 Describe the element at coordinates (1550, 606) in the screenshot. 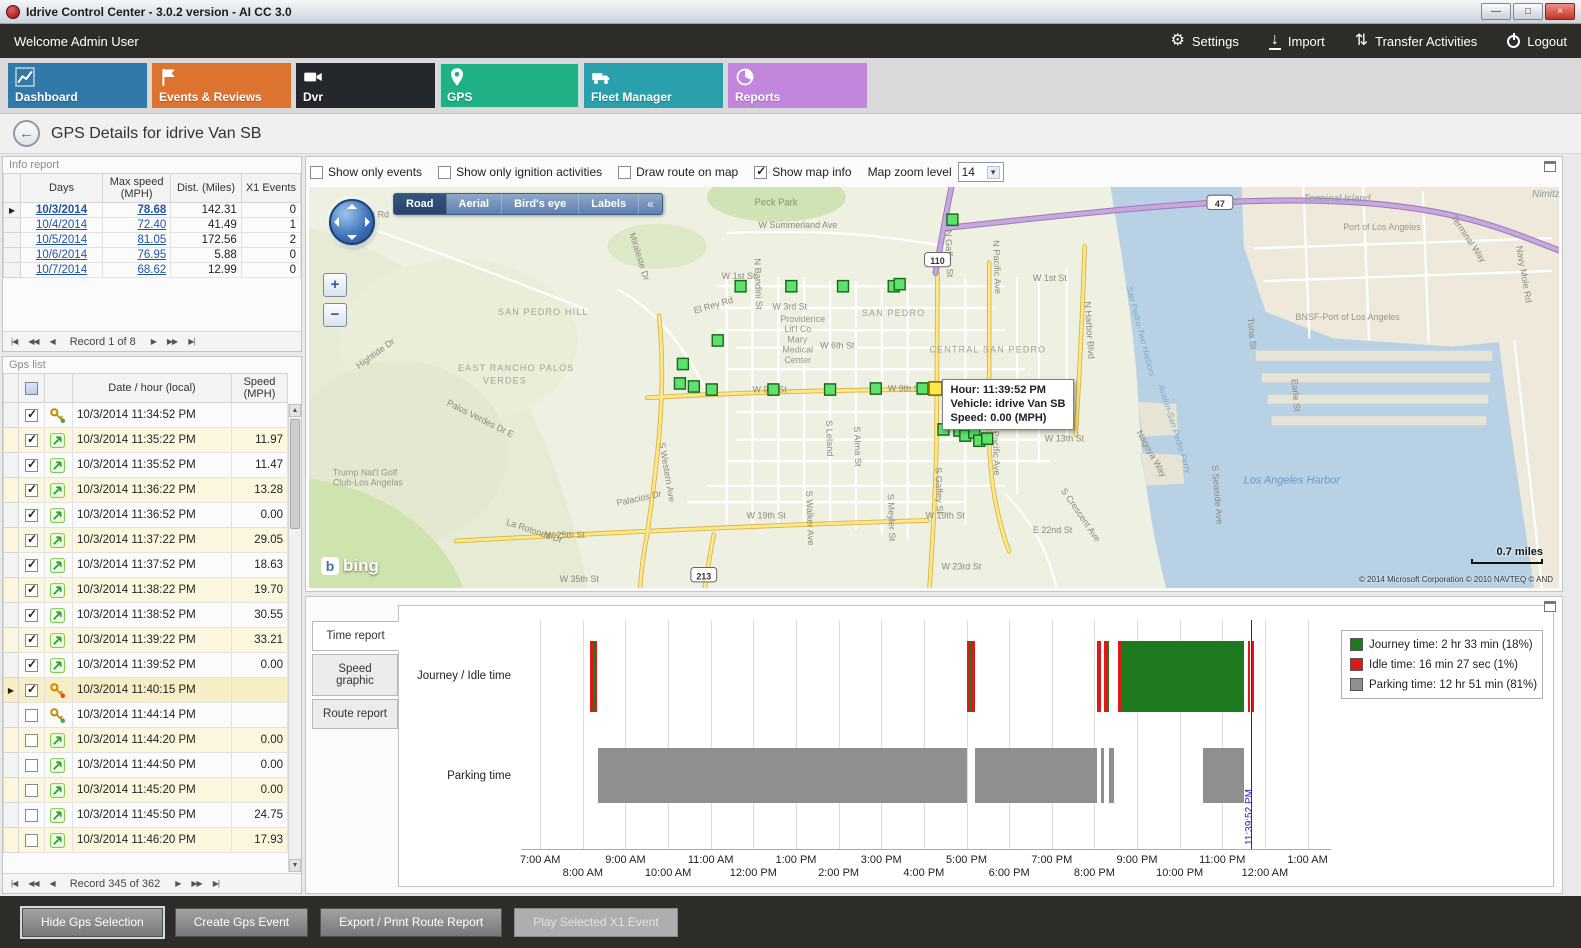

I see `maximize-time-panel-button` at that location.